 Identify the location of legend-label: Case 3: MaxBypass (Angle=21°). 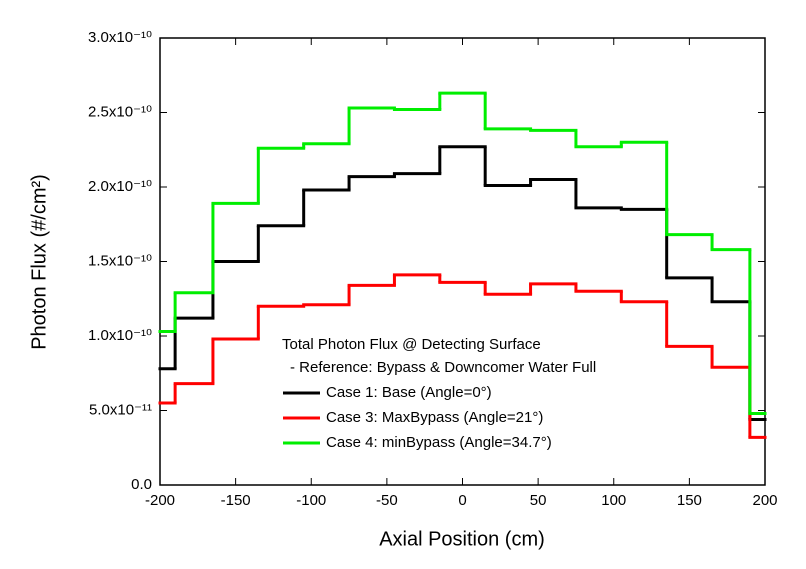
(434, 417).